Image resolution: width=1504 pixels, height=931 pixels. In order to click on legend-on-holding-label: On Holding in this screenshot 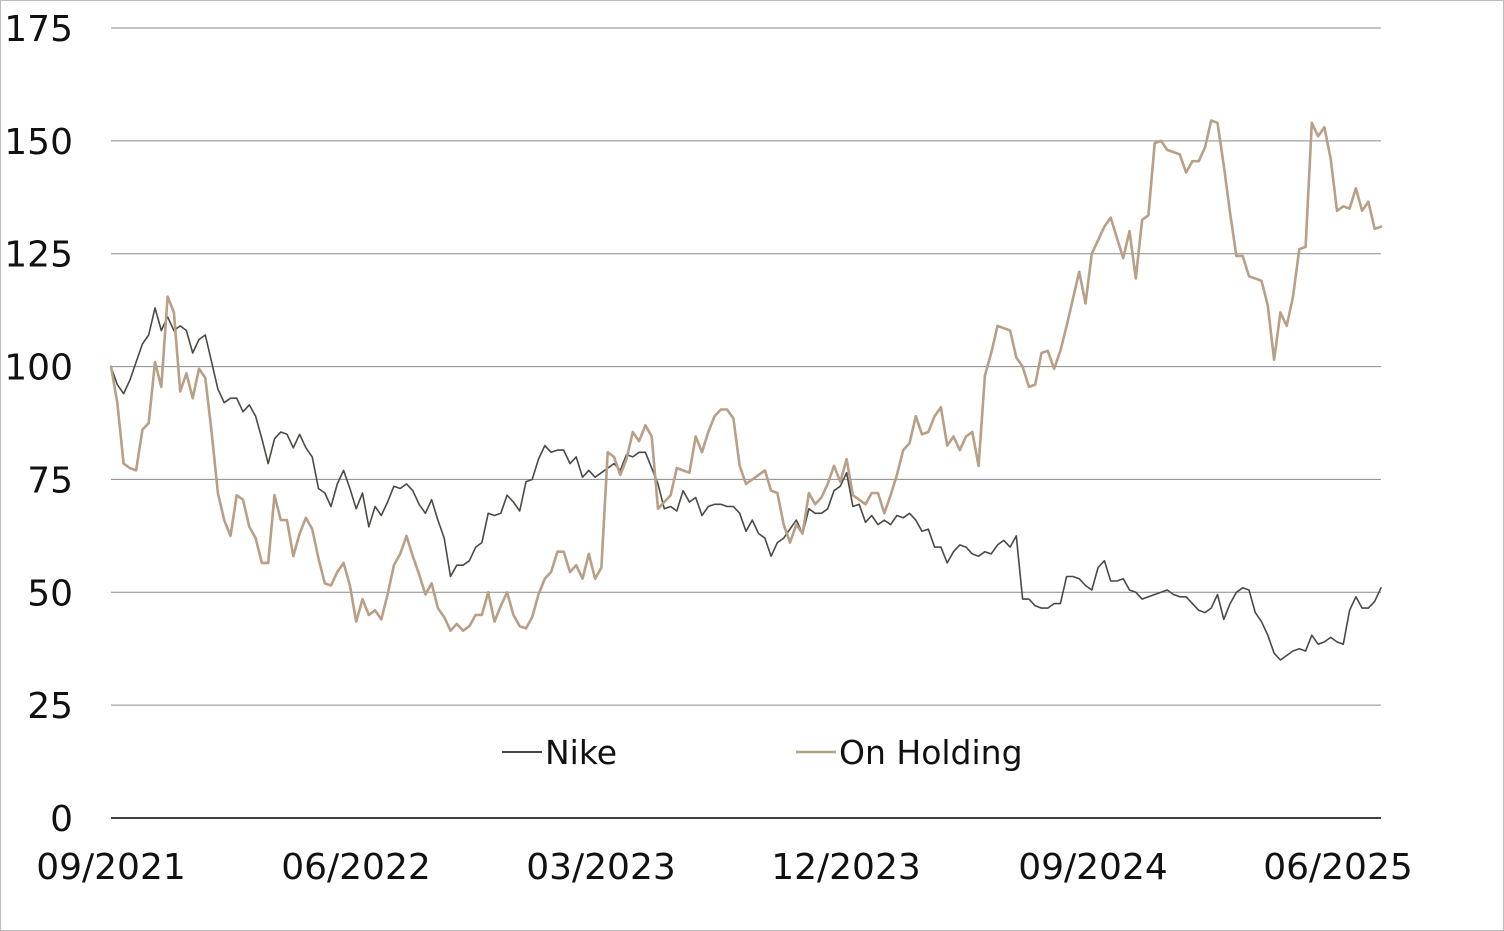, I will do `click(931, 752)`.